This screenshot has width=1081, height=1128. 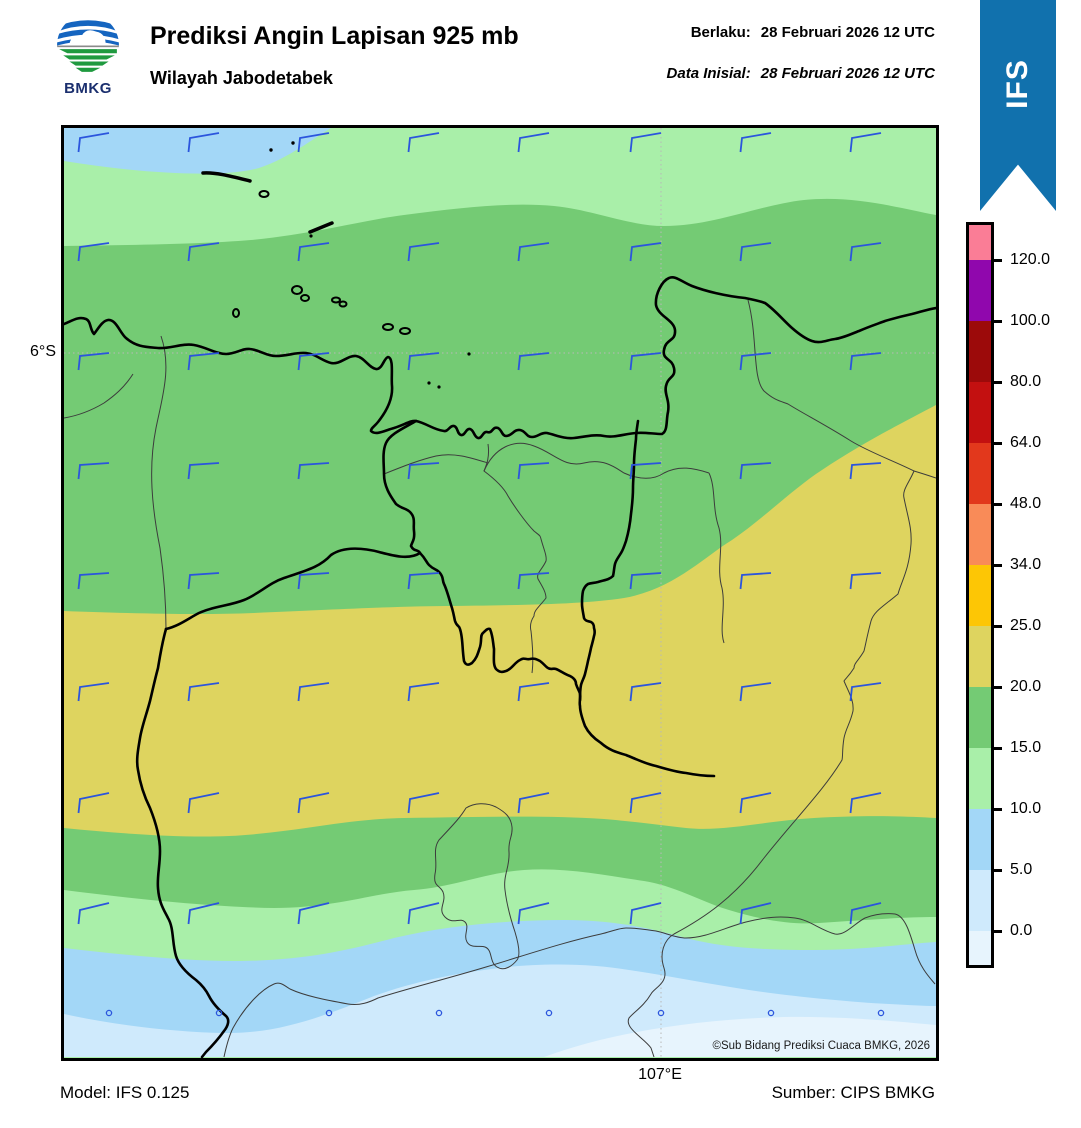 I want to click on map-copyright: ©Sub Bidang Prediksi Cuaca BMKG, 2026, so click(x=821, y=1046).